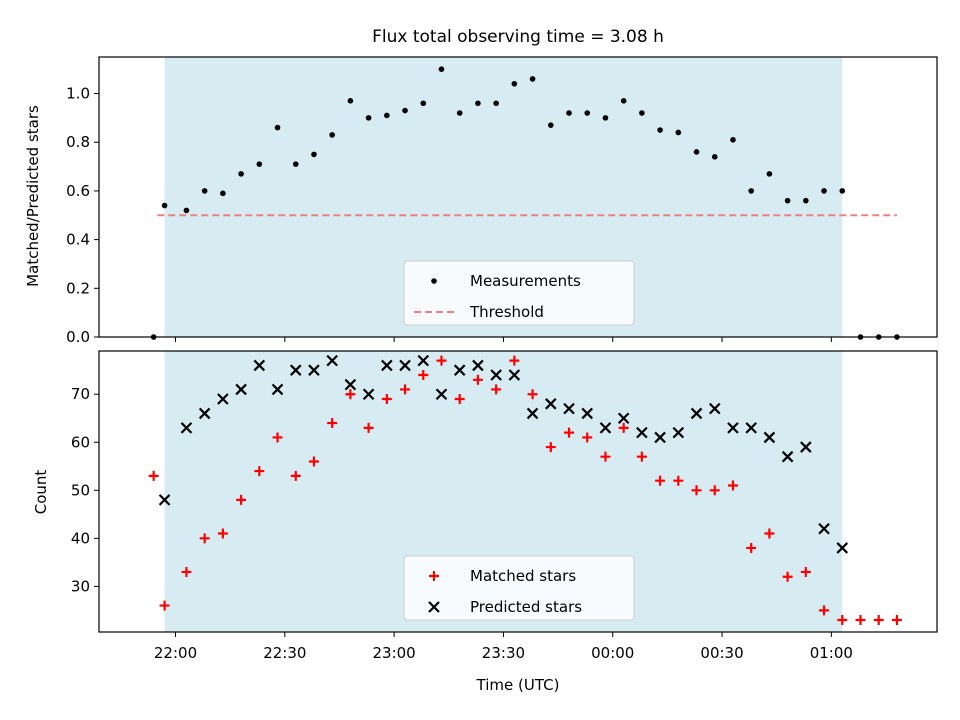  I want to click on legend: Measurements Threshold, so click(519, 293).